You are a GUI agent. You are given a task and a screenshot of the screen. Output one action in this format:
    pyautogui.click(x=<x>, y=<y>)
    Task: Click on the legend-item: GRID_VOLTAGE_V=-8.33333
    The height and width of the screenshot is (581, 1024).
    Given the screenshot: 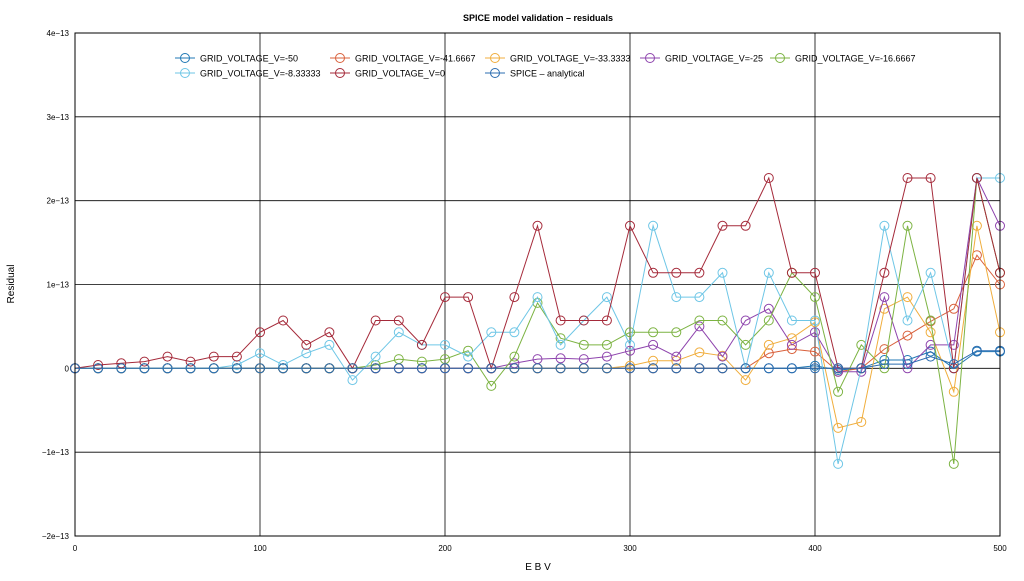 What is the action you would take?
    pyautogui.click(x=247, y=73)
    